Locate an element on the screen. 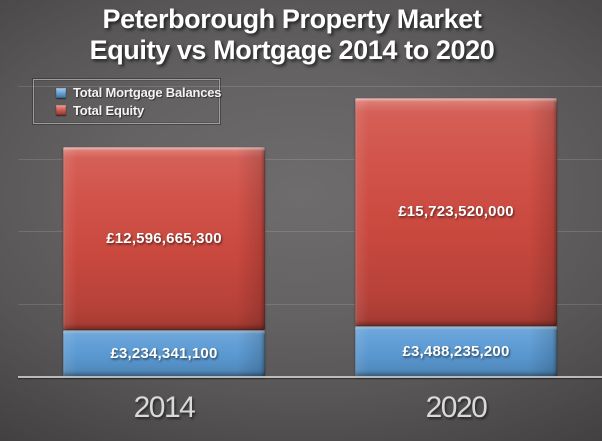 This screenshot has width=602, height=441. x-axis-label-2014: 2014 is located at coordinates (164, 407).